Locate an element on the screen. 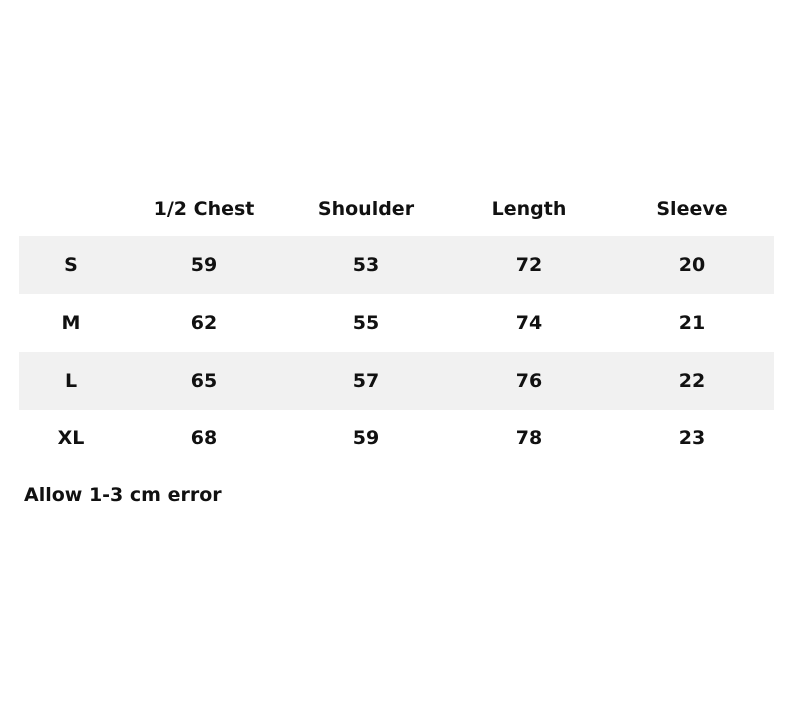 This screenshot has width=800, height=714. size-label: L is located at coordinates (71, 381).